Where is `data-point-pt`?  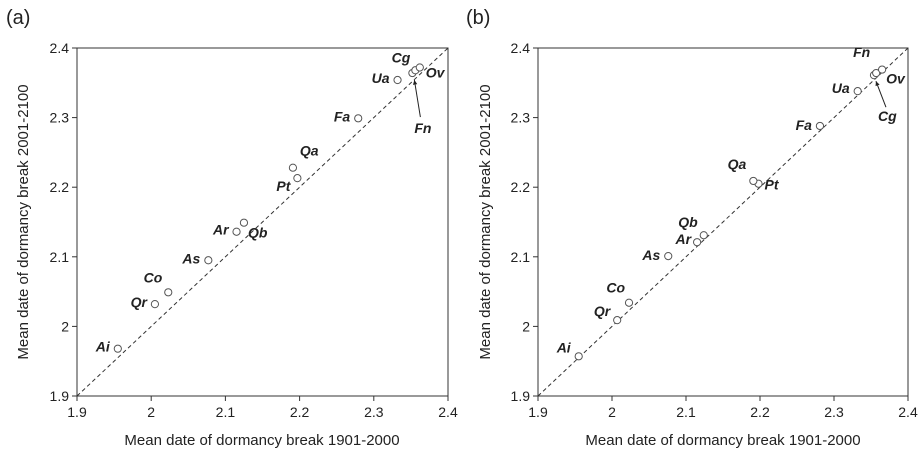 data-point-pt is located at coordinates (297, 178).